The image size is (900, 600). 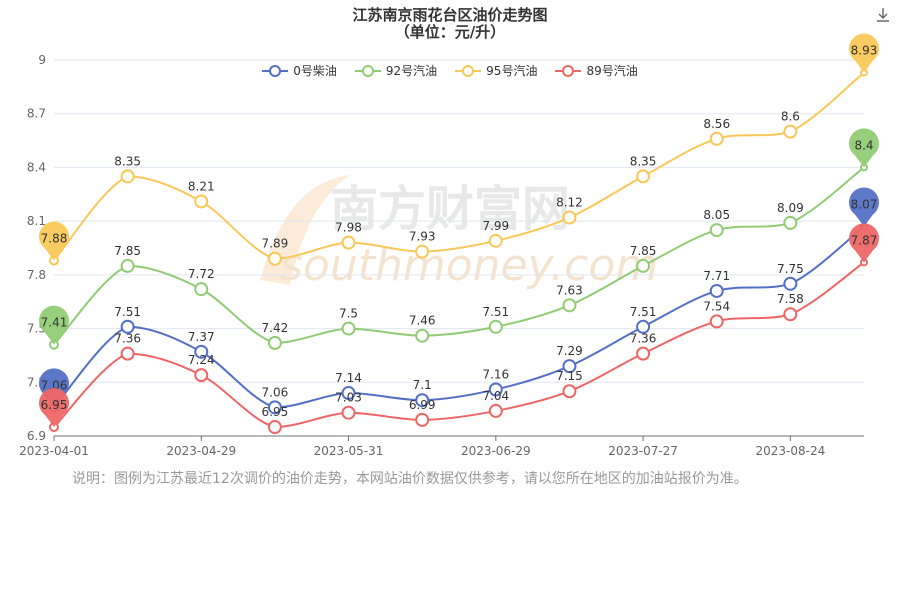 What do you see at coordinates (54, 323) in the screenshot?
I see `min-pin-label: 7.41` at bounding box center [54, 323].